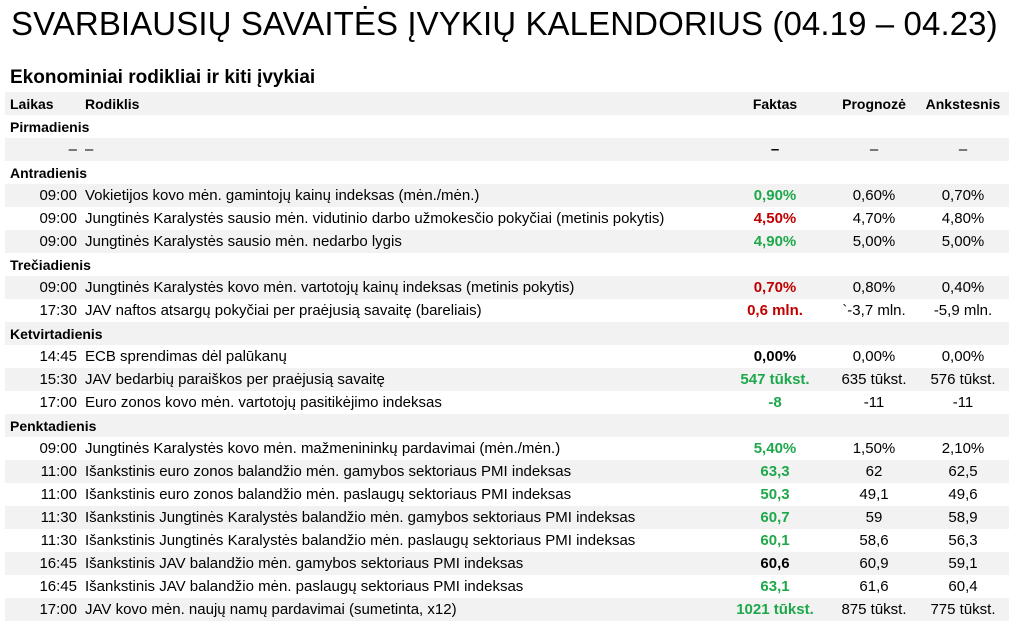  I want to click on event-previous: 775 tūkst., so click(963, 609).